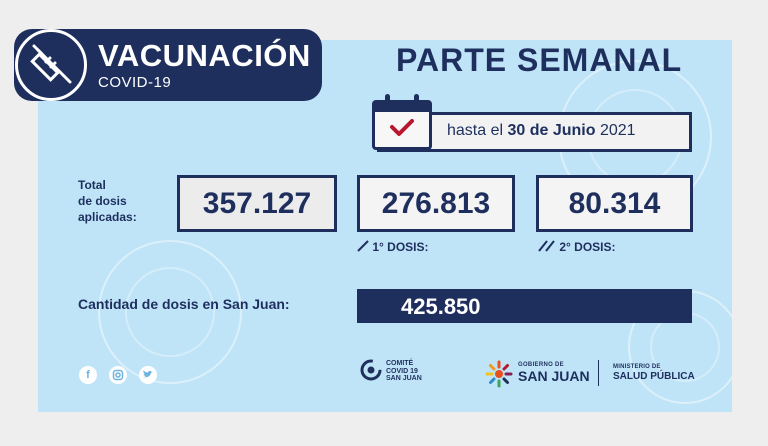 The image size is (768, 446). What do you see at coordinates (184, 304) in the screenshot?
I see `san-juan-doses-label: Cantidad de dosis en San Juan:` at bounding box center [184, 304].